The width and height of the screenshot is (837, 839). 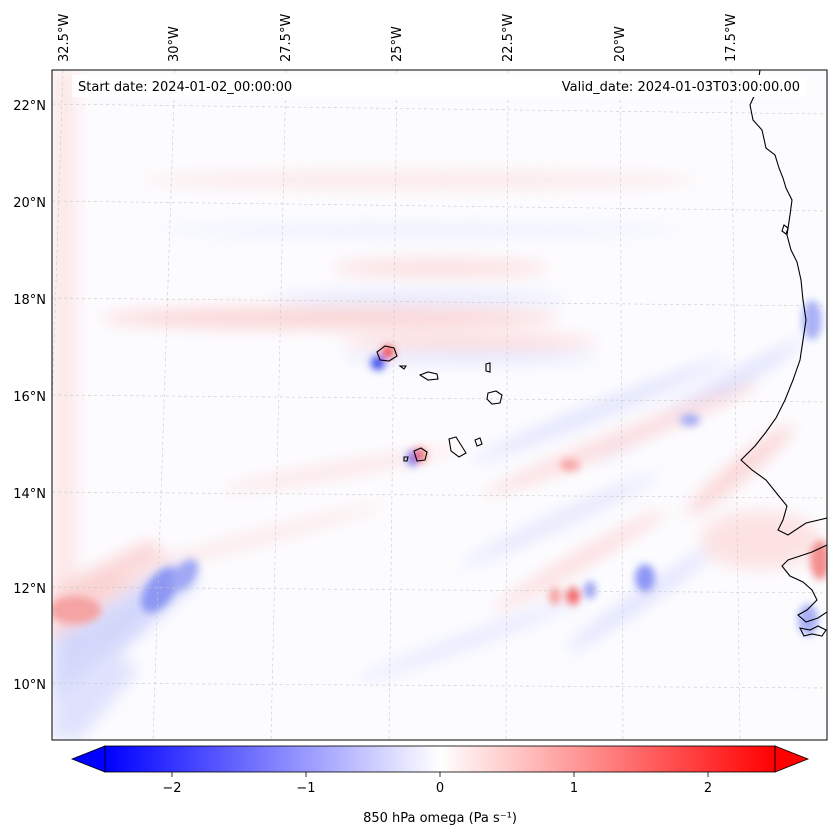 What do you see at coordinates (29, 589) in the screenshot?
I see `lat-tick-label: 12°N` at bounding box center [29, 589].